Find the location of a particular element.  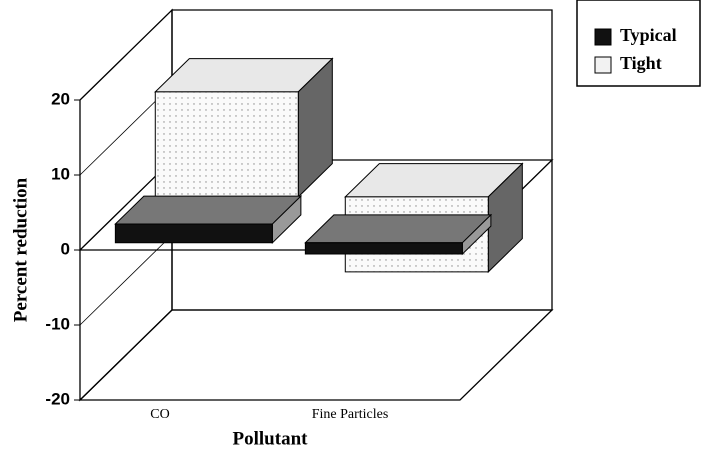

legend-label: Typical is located at coordinates (648, 35).